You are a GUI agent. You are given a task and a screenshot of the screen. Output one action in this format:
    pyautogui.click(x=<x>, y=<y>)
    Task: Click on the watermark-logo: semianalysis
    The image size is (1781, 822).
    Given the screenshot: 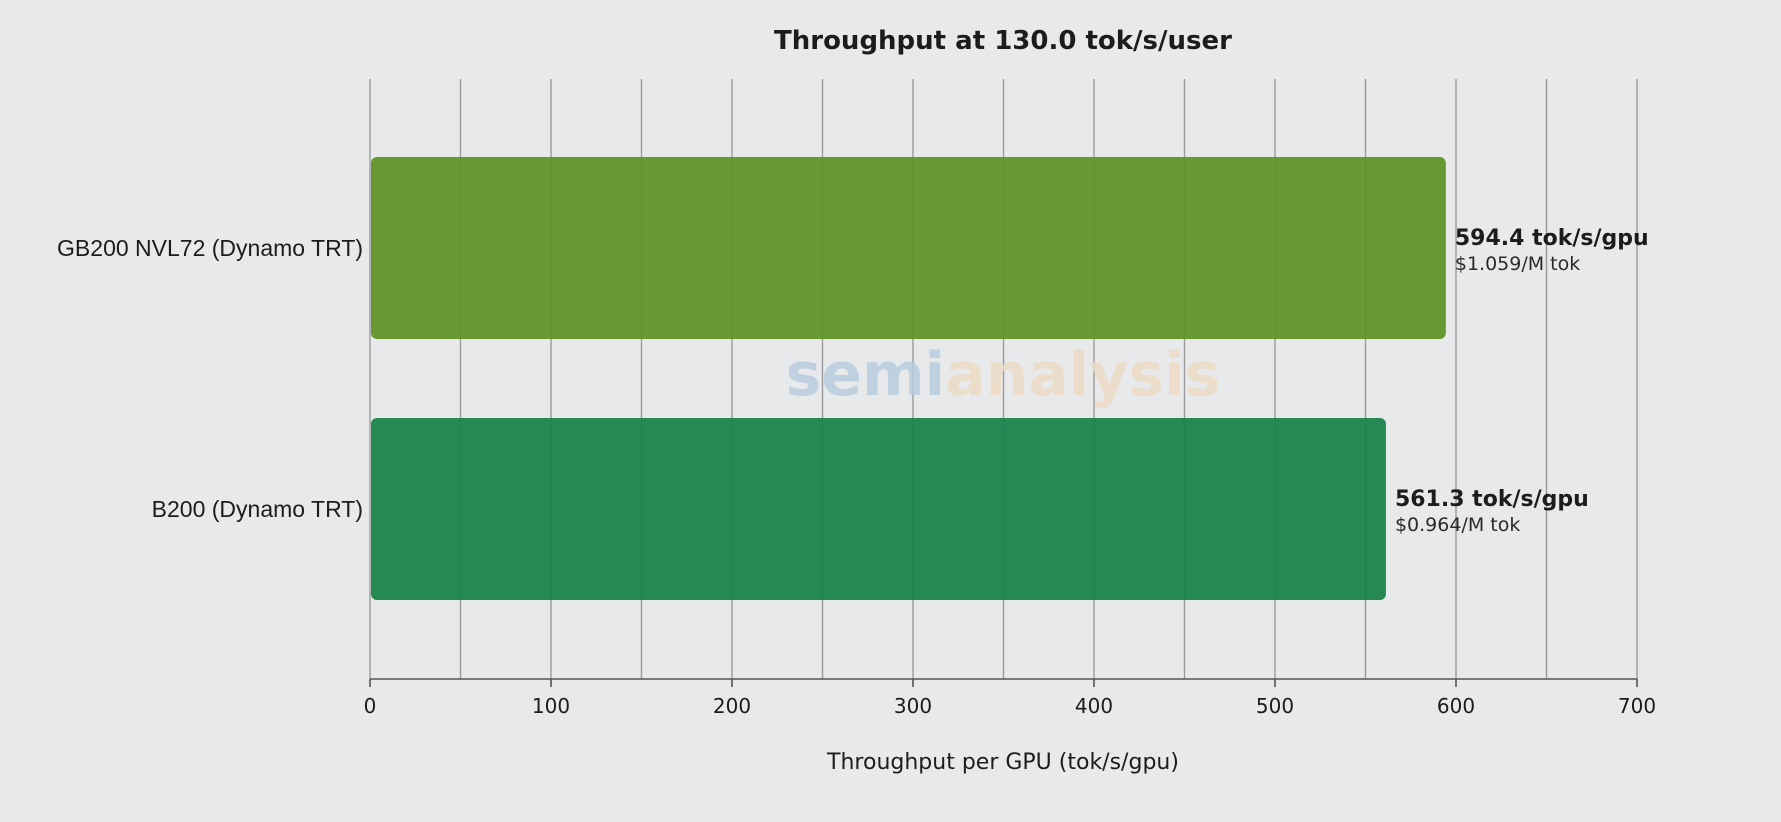 What is the action you would take?
    pyautogui.click(x=1003, y=375)
    